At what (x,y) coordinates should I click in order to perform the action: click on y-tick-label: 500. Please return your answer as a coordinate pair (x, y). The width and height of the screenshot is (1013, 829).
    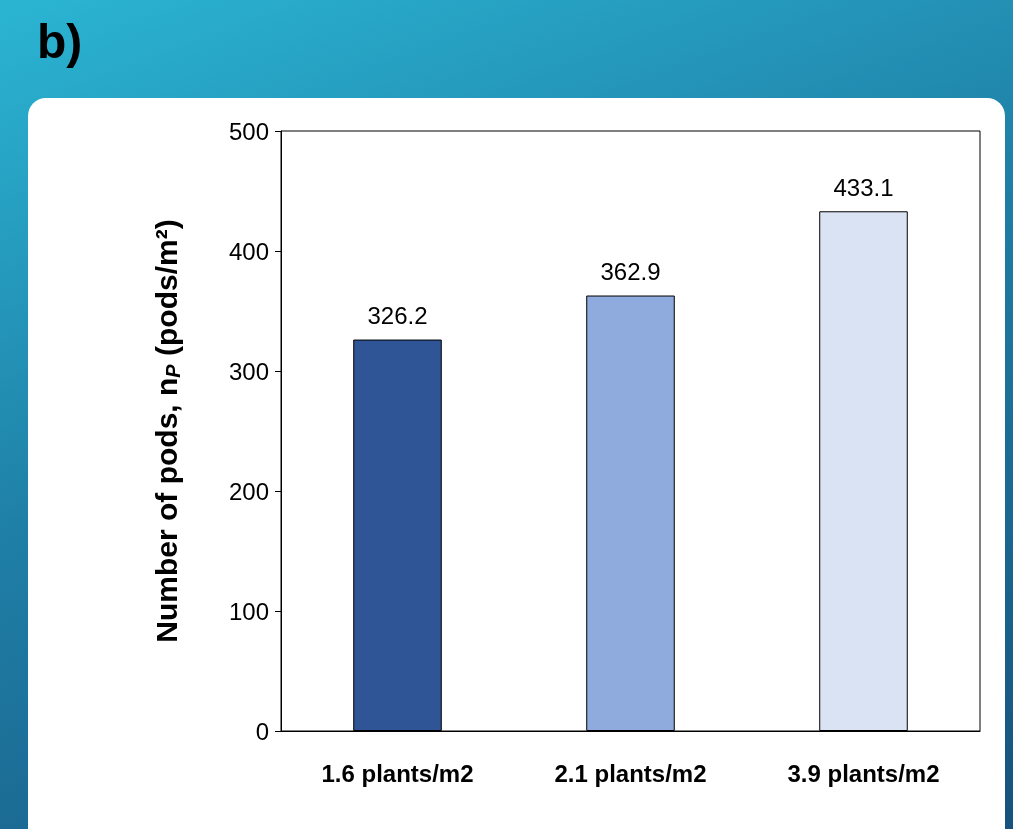
    Looking at the image, I should click on (248, 131).